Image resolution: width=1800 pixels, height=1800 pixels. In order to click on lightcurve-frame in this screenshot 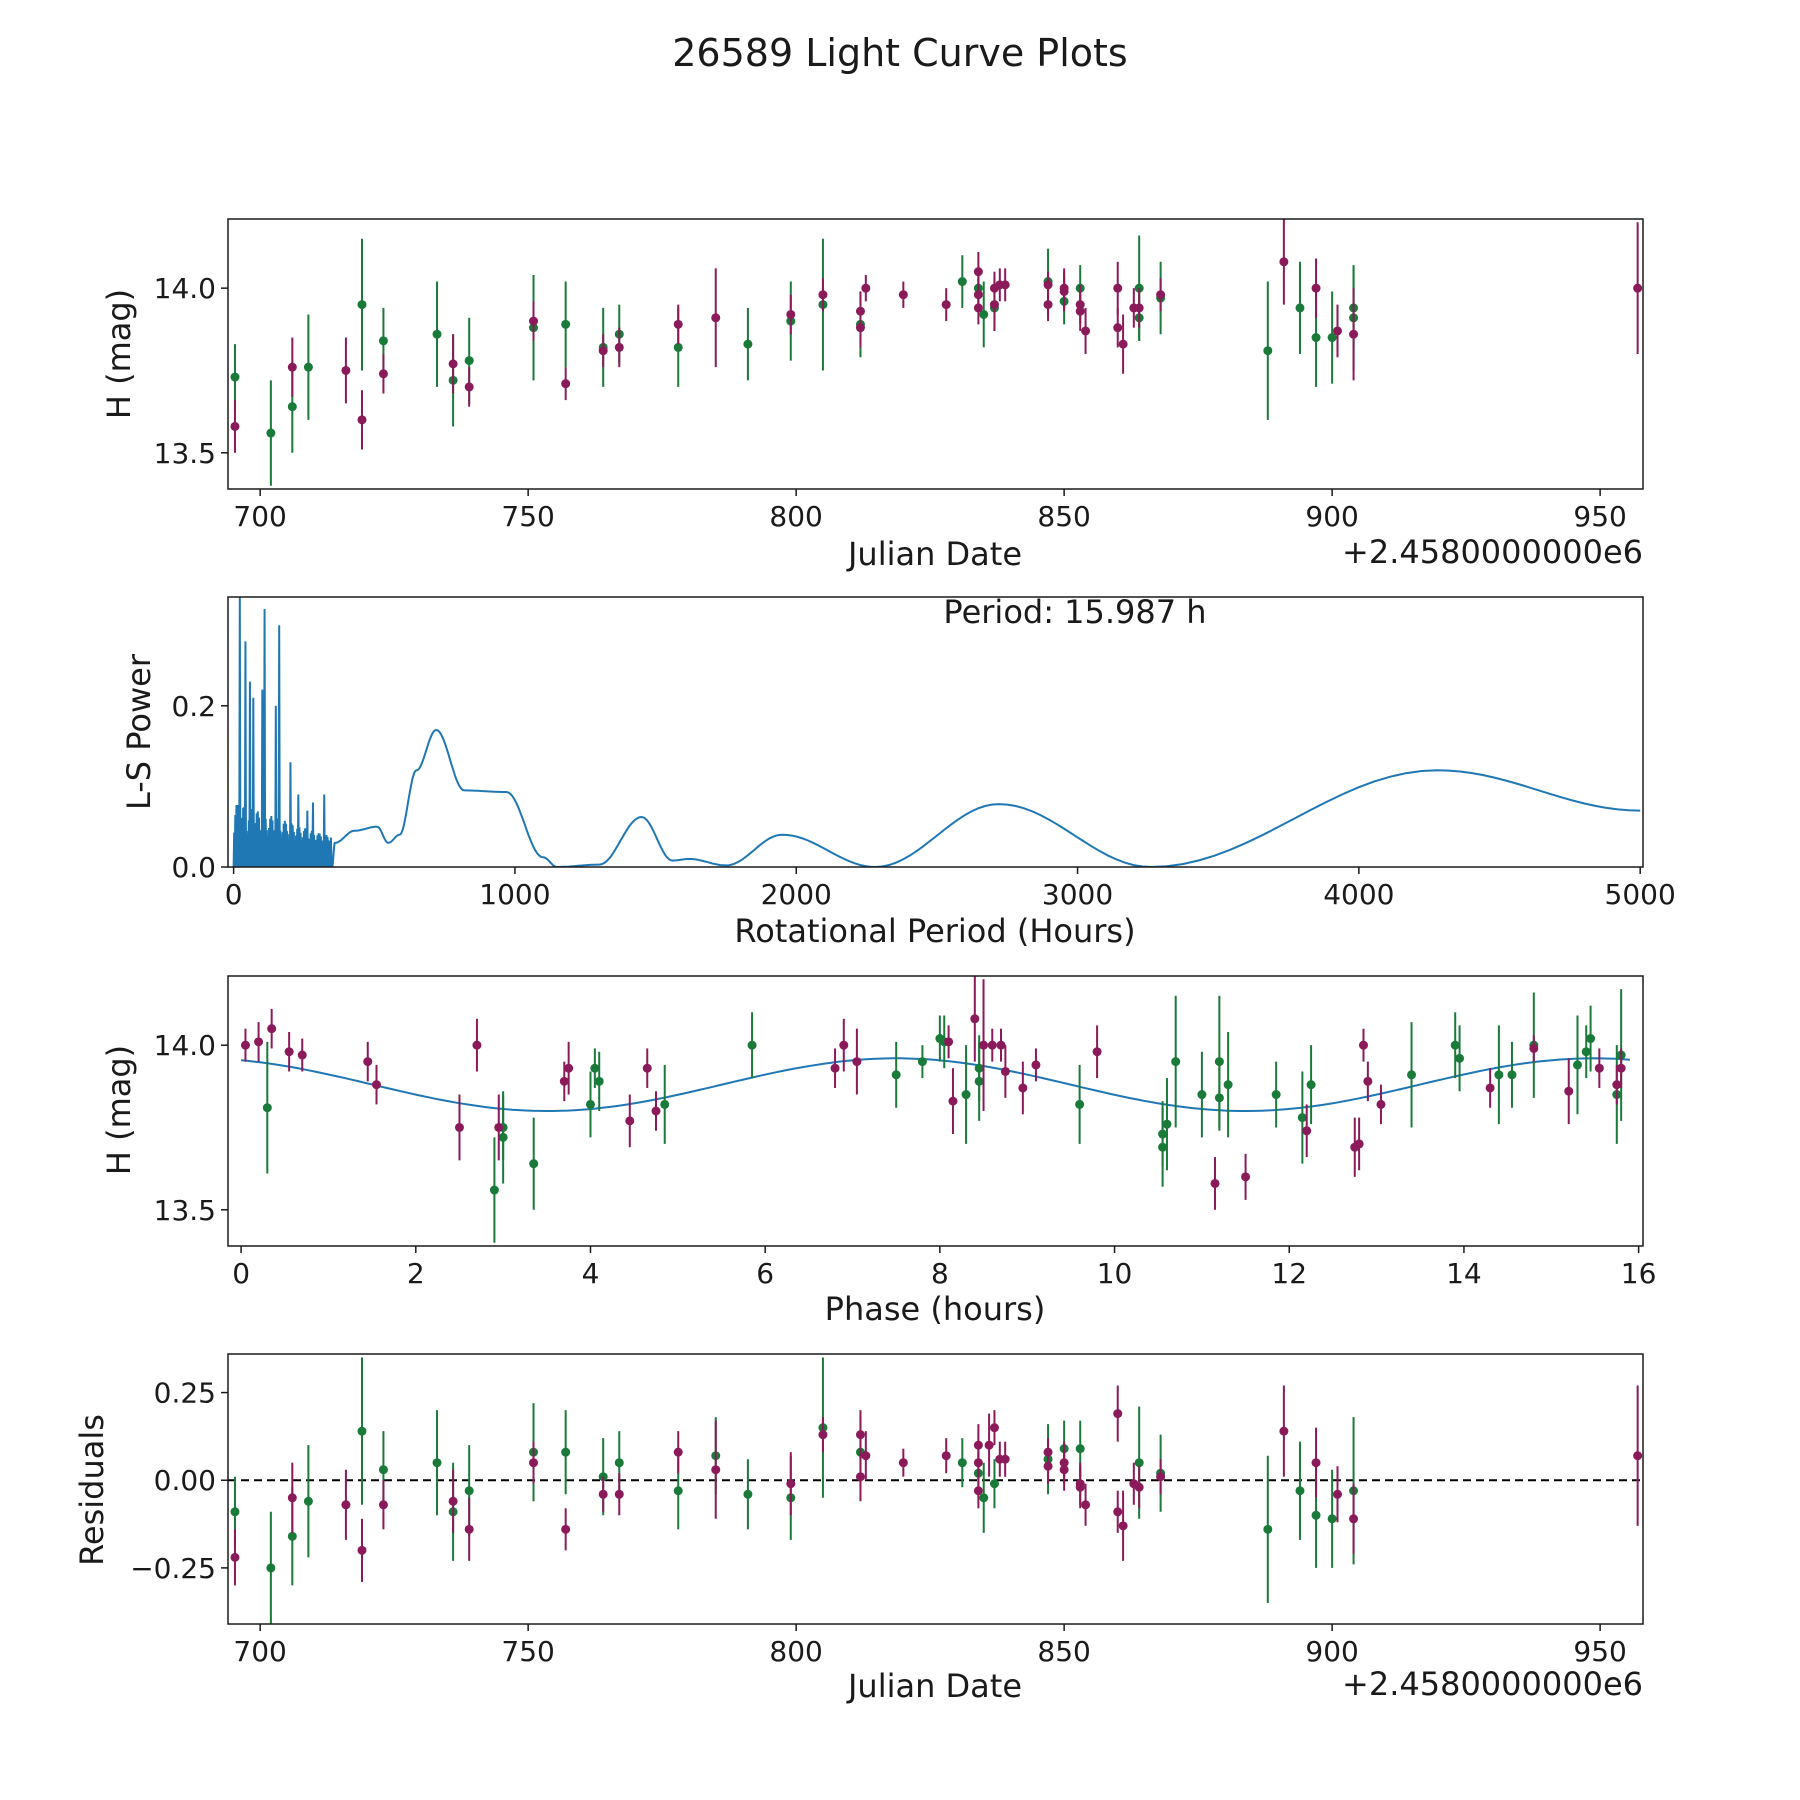, I will do `click(935, 354)`.